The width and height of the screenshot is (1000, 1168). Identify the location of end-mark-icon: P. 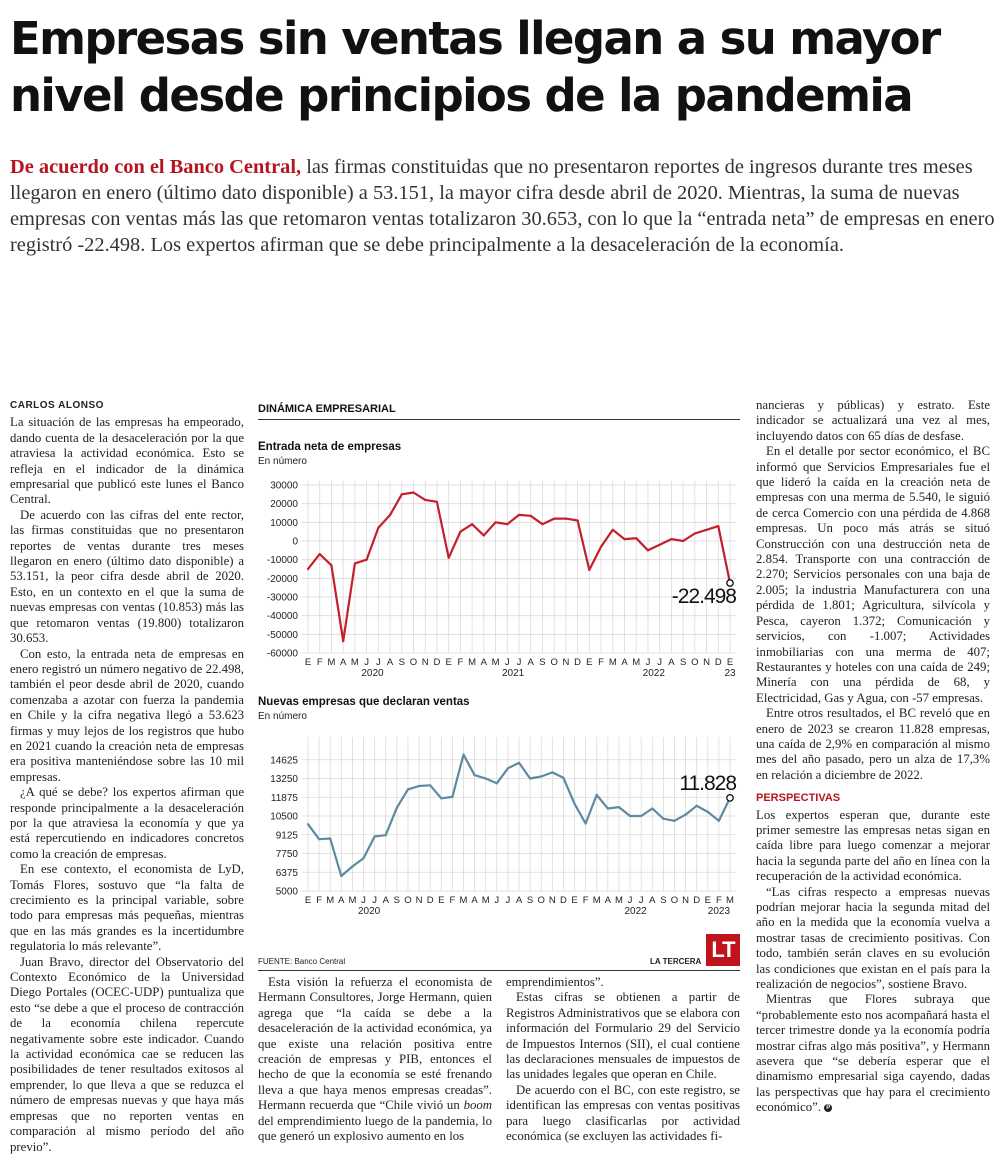
(828, 1108).